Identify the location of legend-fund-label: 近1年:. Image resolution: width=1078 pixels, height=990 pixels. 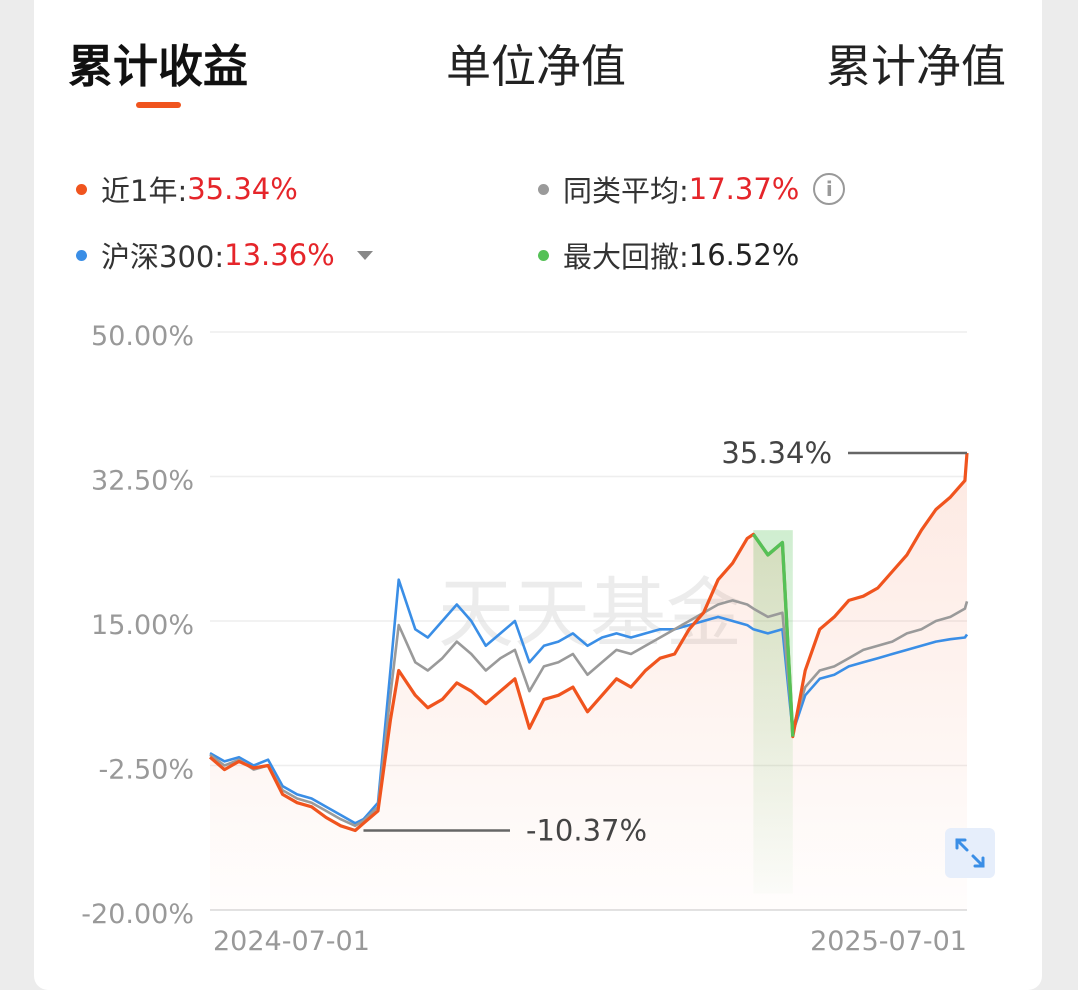
(144, 191).